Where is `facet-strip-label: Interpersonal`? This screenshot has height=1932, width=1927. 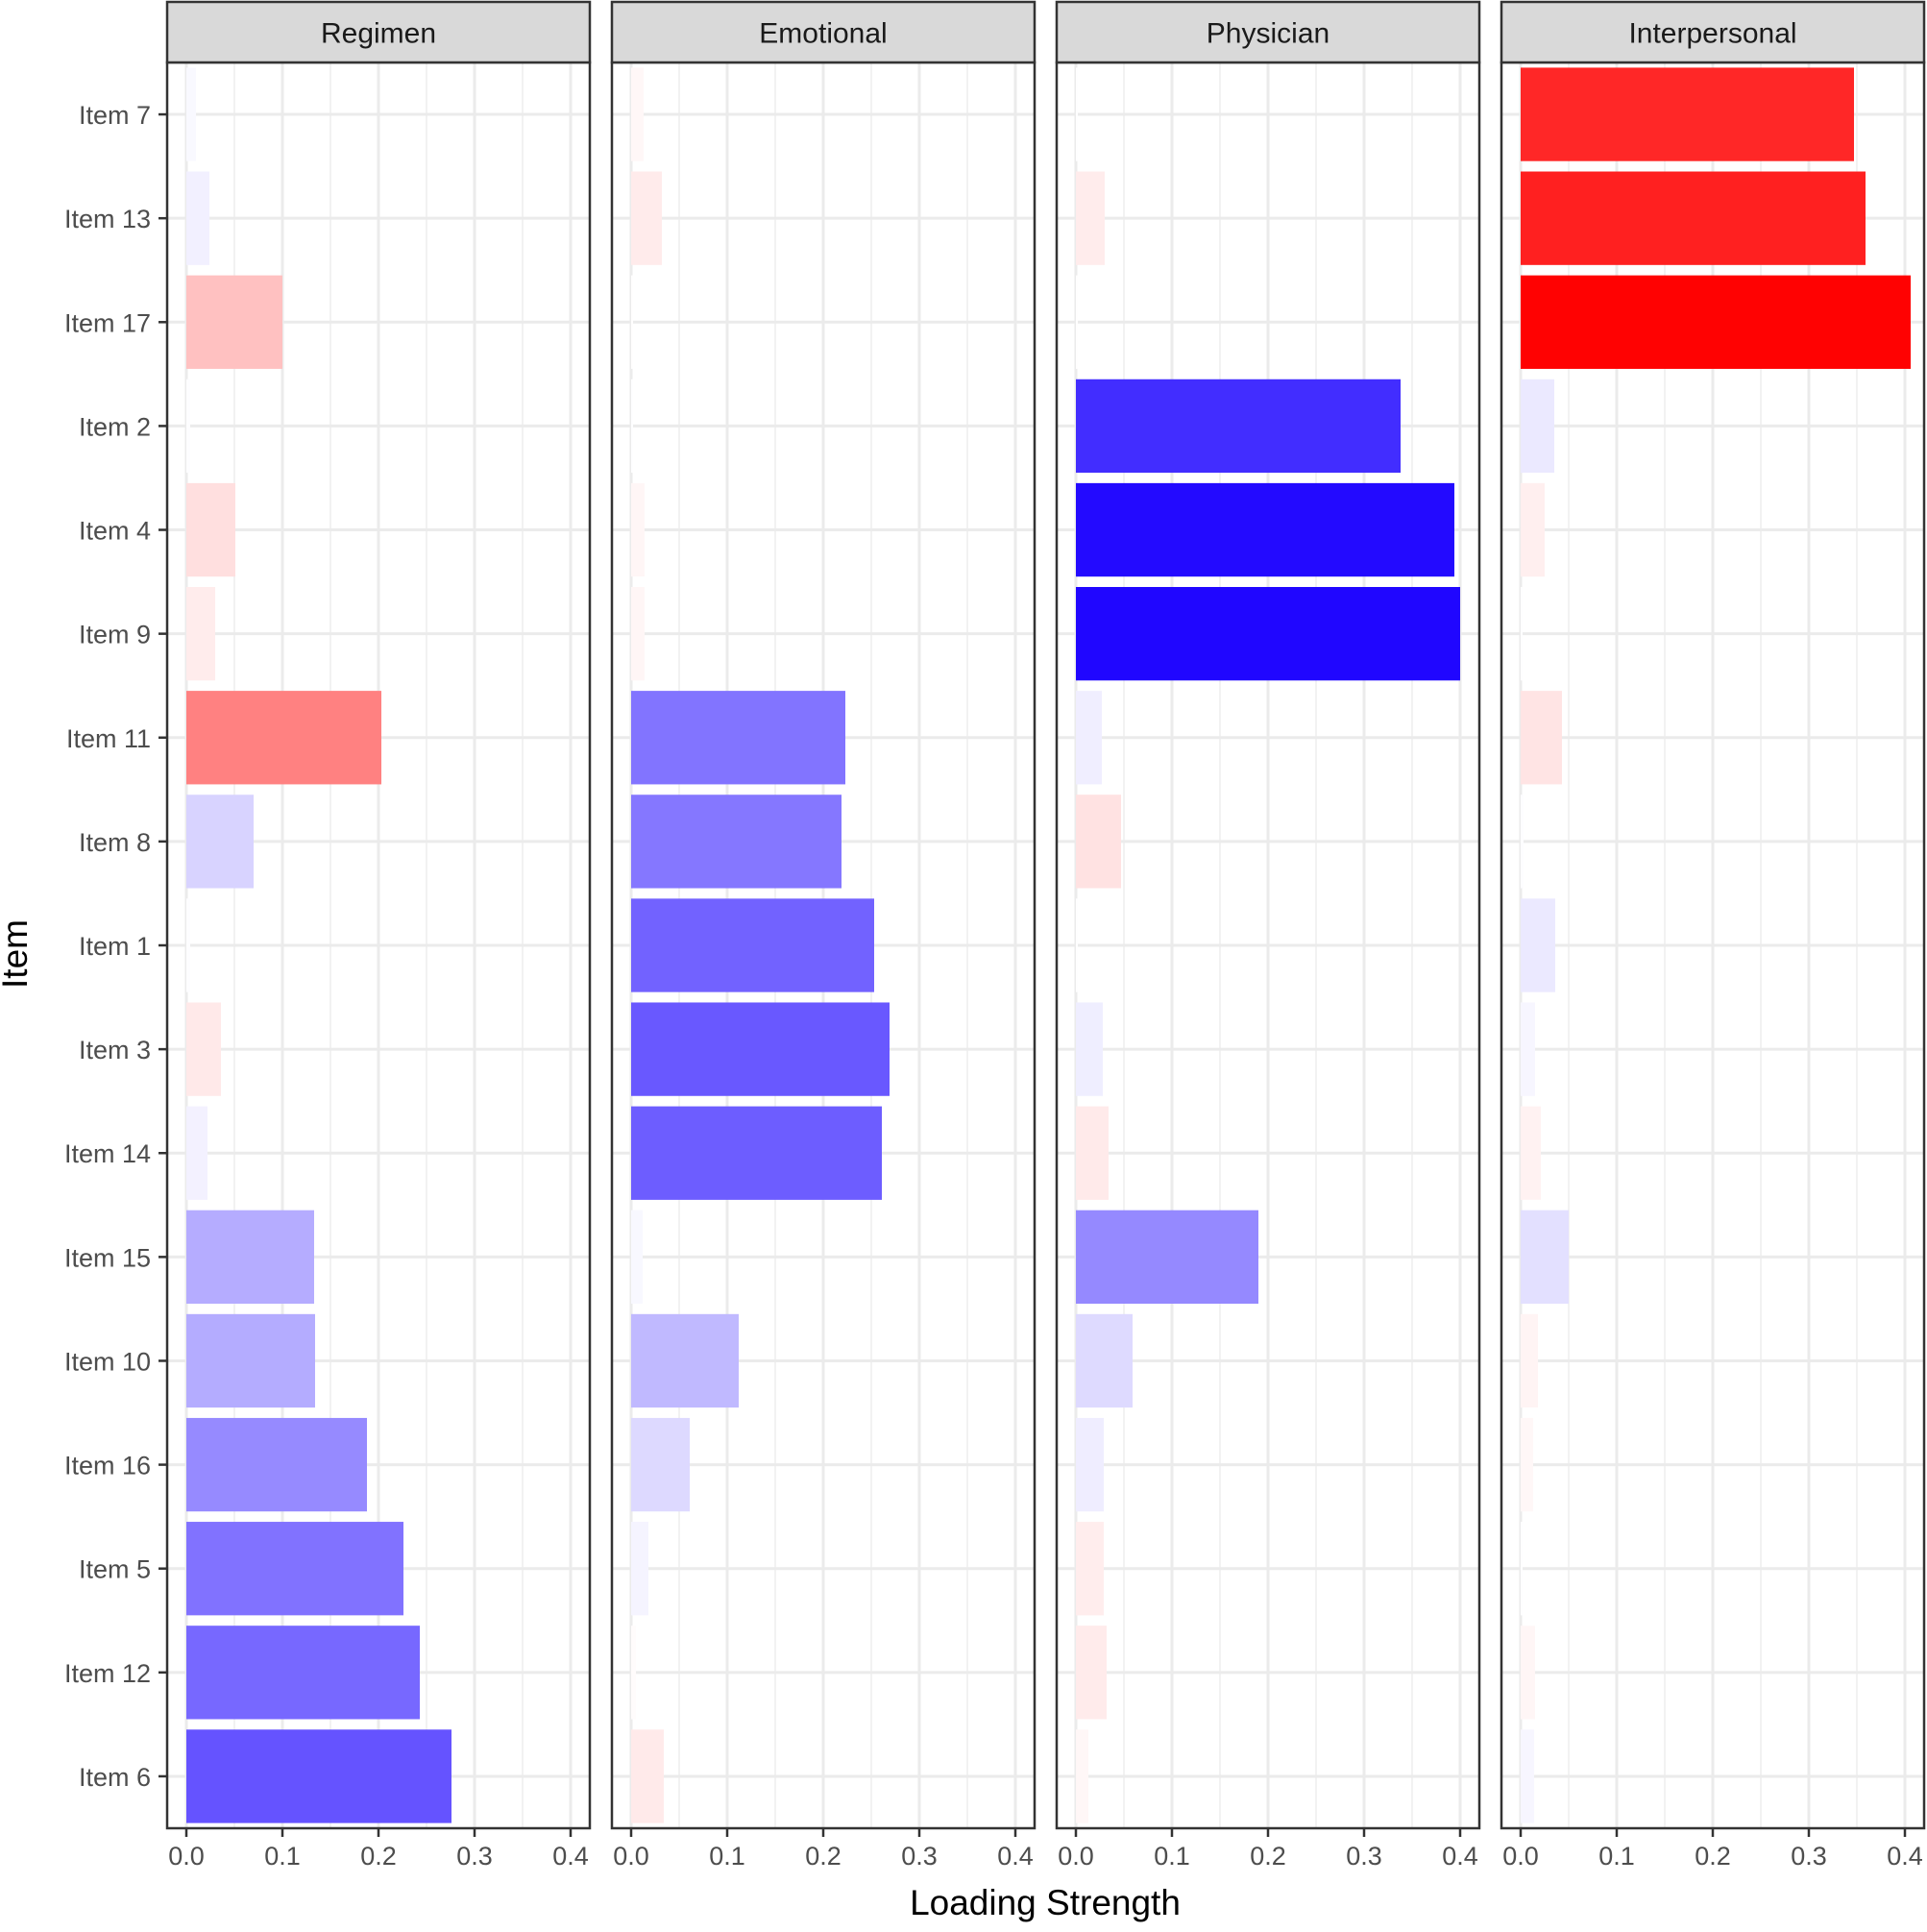
facet-strip-label: Interpersonal is located at coordinates (1712, 34).